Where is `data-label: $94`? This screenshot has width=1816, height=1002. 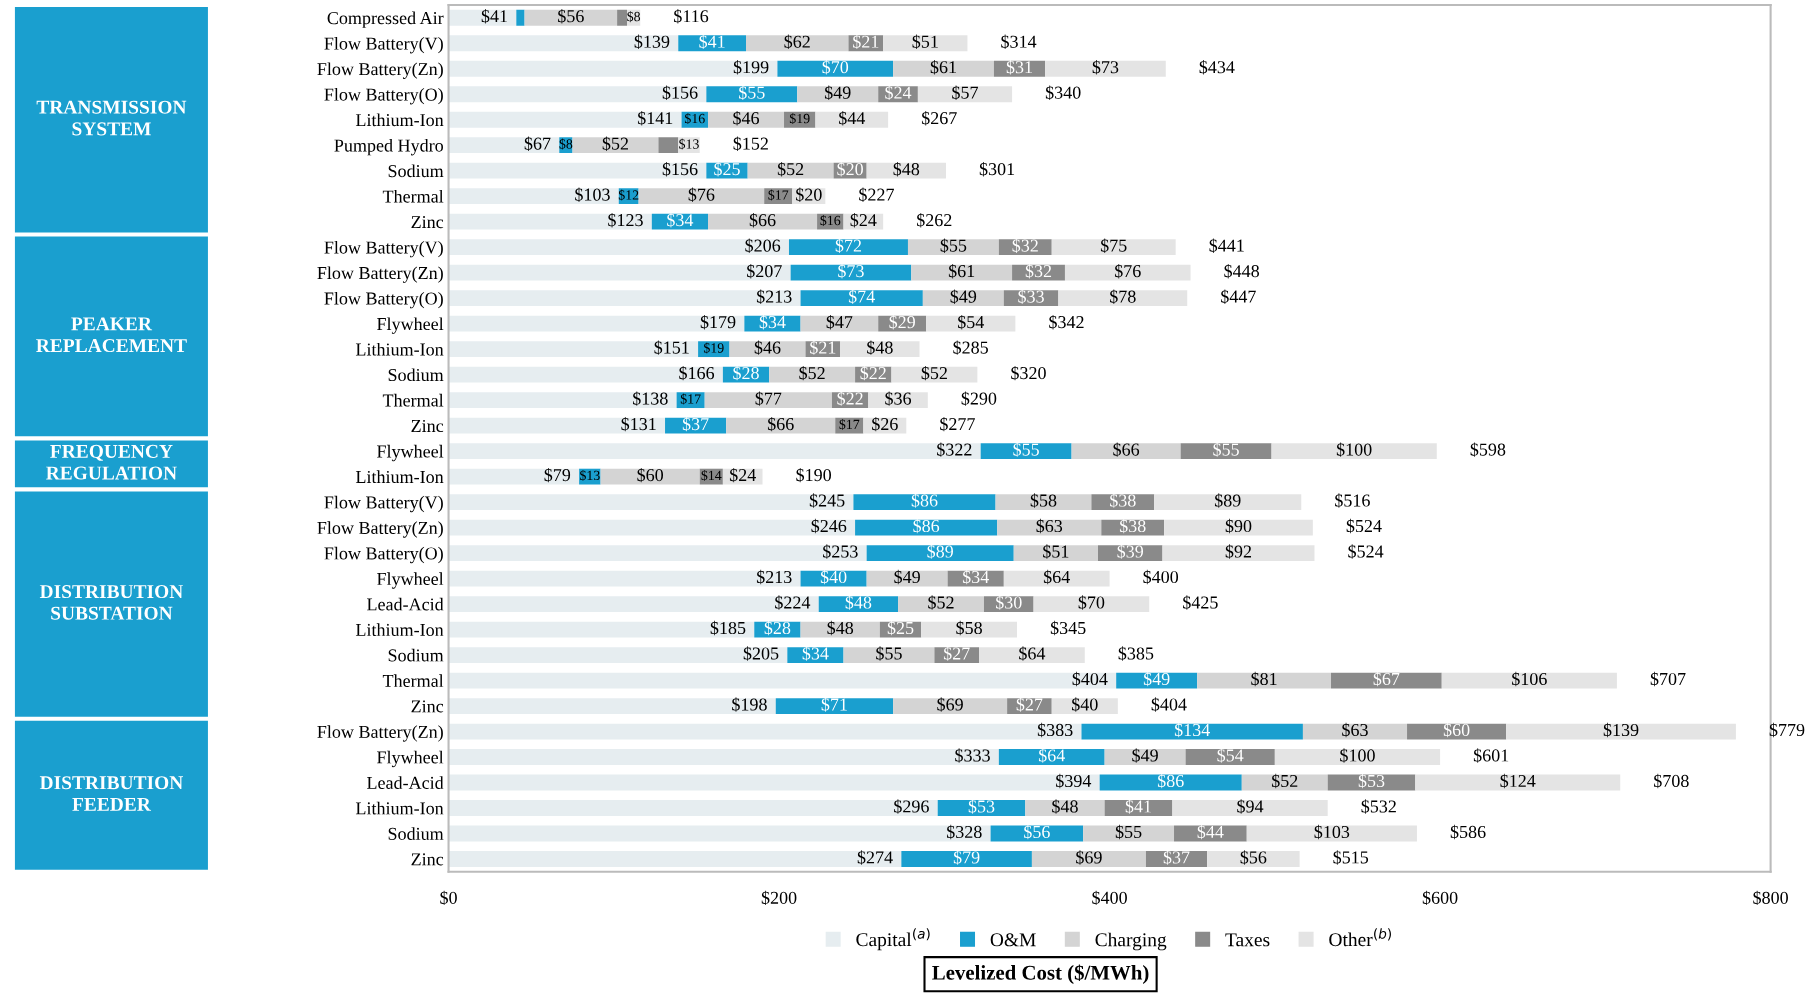
data-label: $94 is located at coordinates (1250, 806).